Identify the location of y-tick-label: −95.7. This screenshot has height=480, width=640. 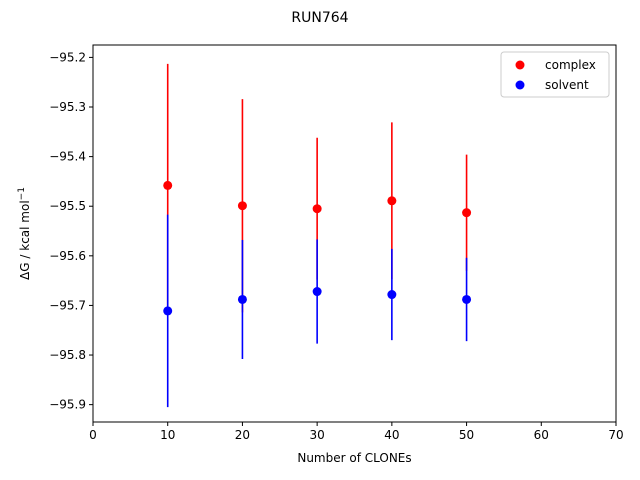
(67, 305).